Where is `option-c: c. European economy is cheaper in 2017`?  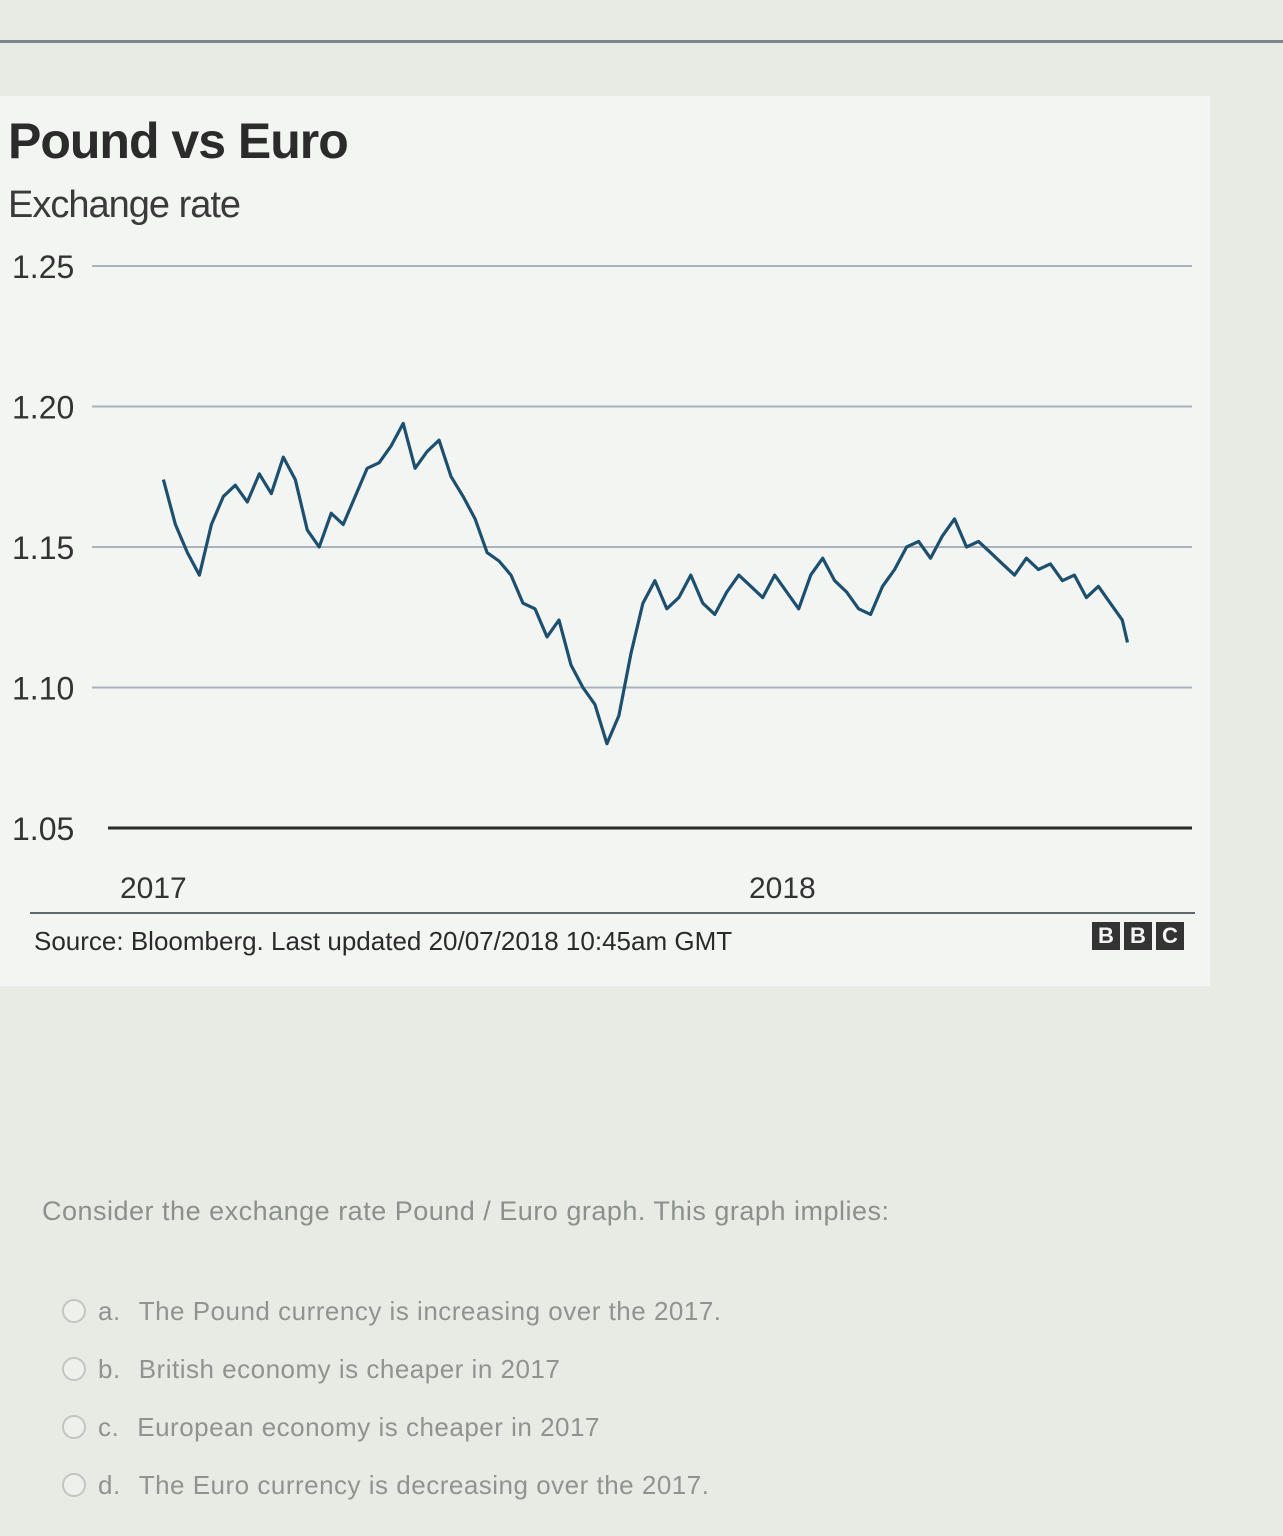 option-c: c. European economy is cheaper in 2017 is located at coordinates (392, 1427).